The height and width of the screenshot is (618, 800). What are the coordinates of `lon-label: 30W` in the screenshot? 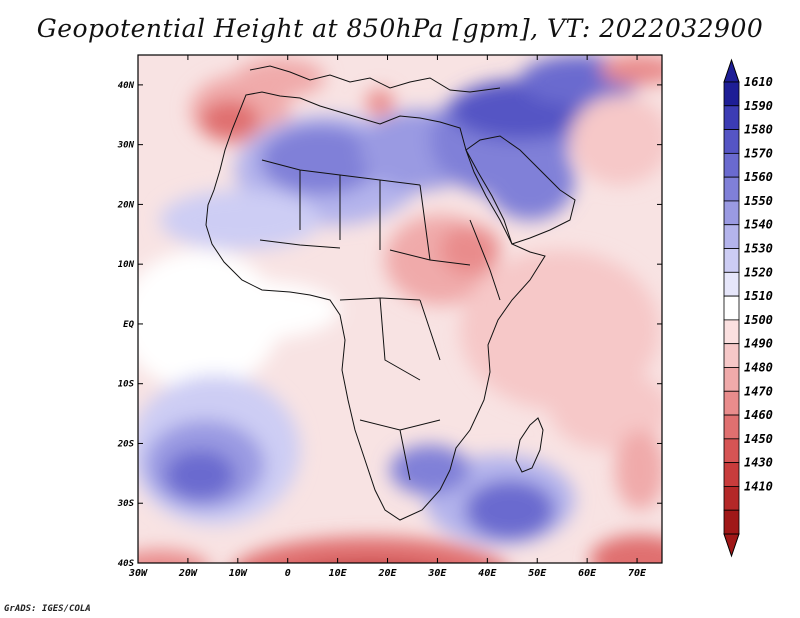 It's located at (138, 573).